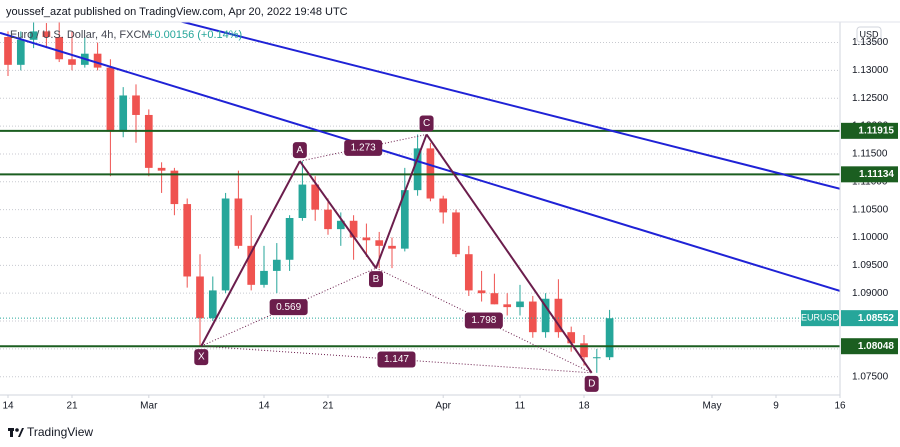 The width and height of the screenshot is (900, 447). I want to click on ratio-label: 0.569, so click(288, 307).